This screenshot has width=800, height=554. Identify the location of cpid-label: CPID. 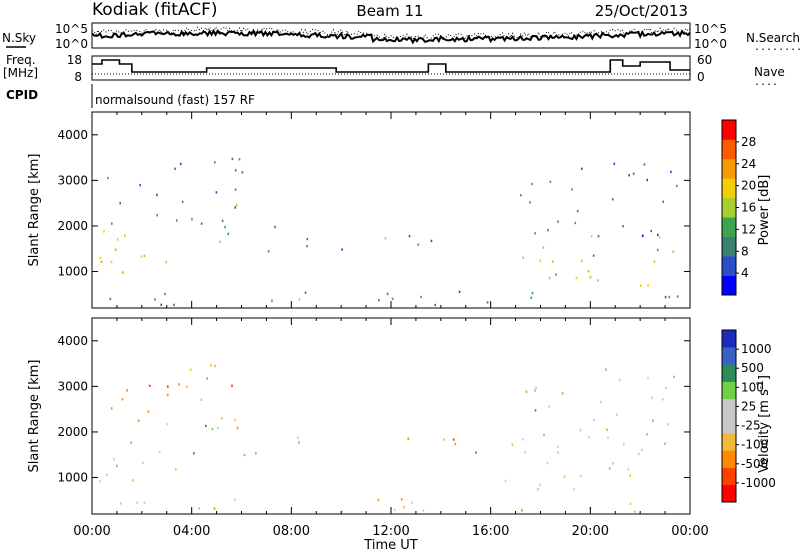
(22, 95).